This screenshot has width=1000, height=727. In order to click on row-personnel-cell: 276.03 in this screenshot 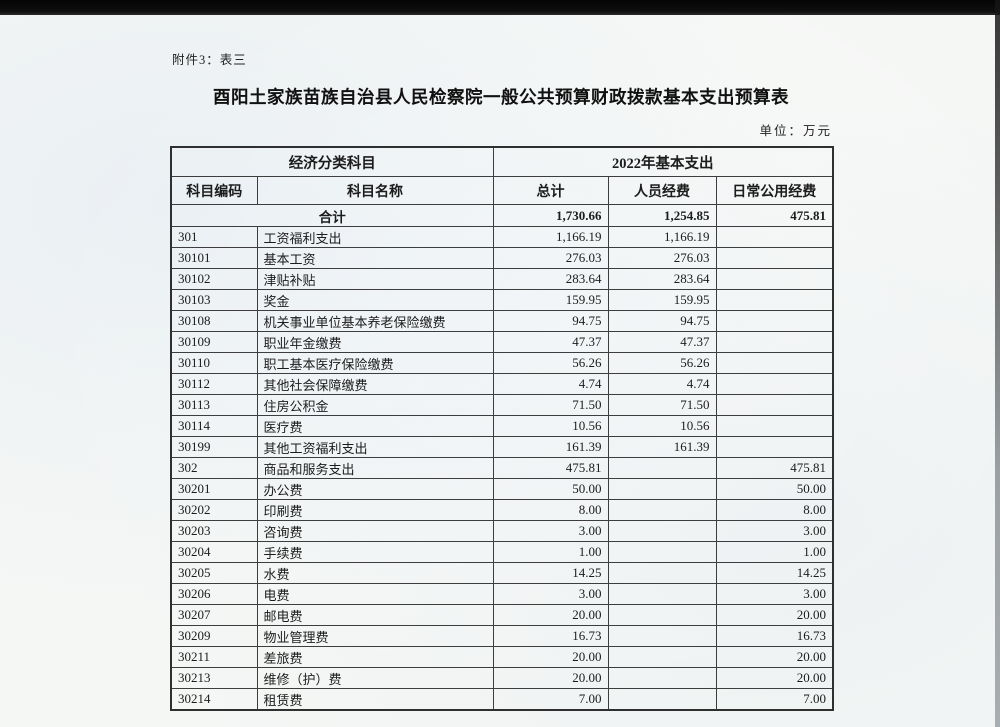, I will do `click(662, 258)`.